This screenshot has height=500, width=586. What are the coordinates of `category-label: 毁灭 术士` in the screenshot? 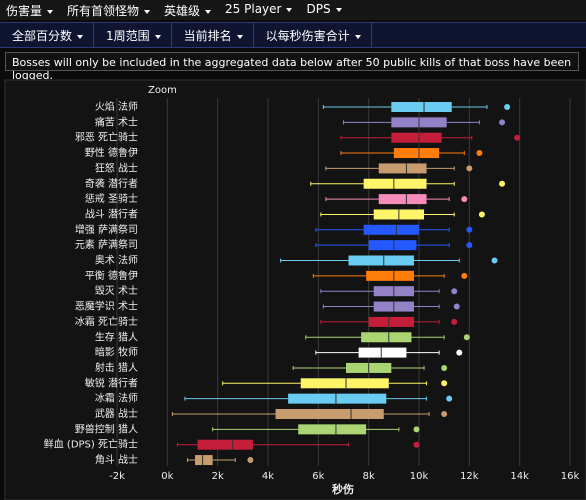 It's located at (116, 290).